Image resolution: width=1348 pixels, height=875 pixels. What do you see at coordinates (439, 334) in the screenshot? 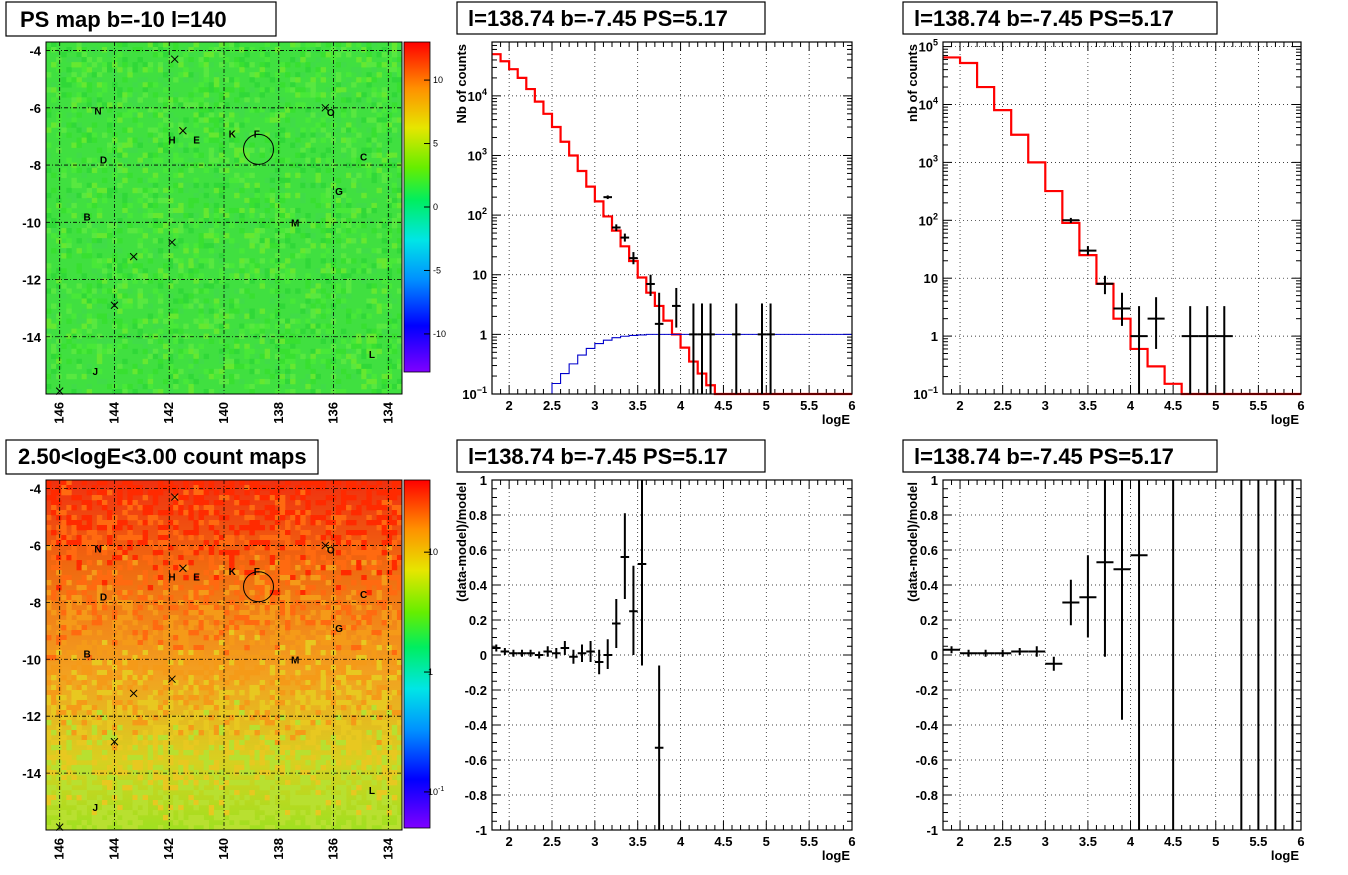
I see `colorbar-tick-label: -10` at bounding box center [439, 334].